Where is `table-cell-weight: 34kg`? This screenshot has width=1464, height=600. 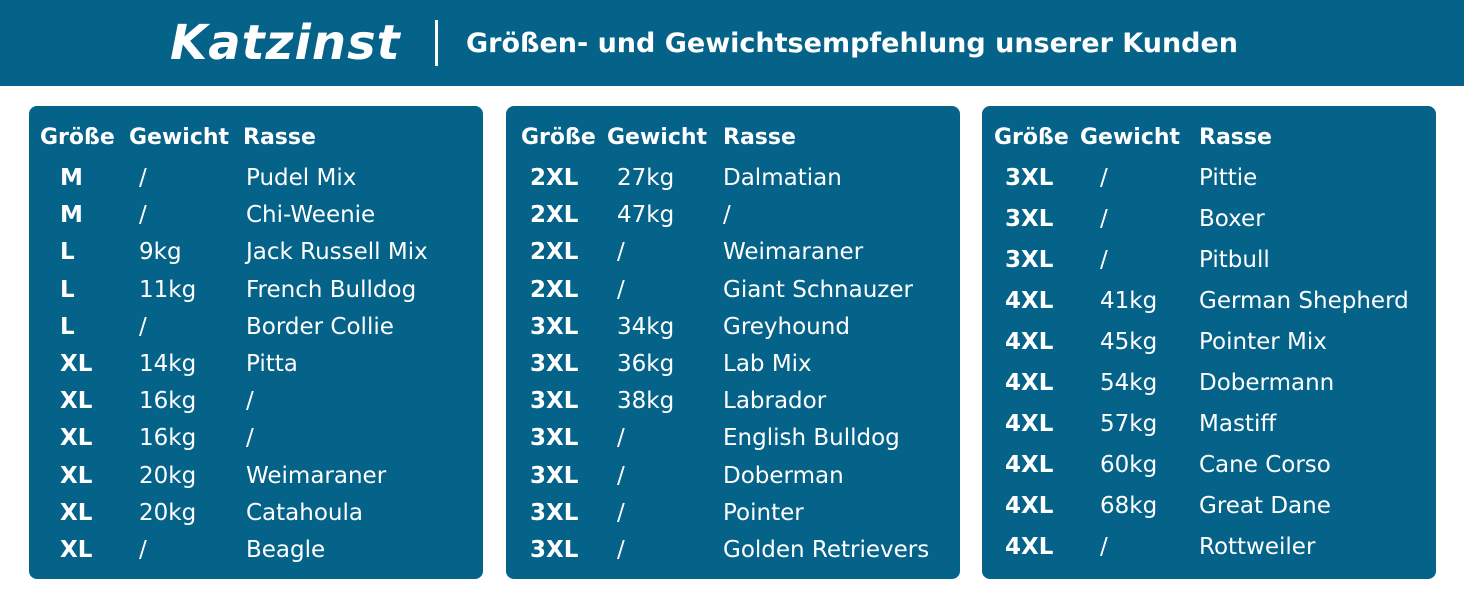 table-cell-weight: 34kg is located at coordinates (646, 327).